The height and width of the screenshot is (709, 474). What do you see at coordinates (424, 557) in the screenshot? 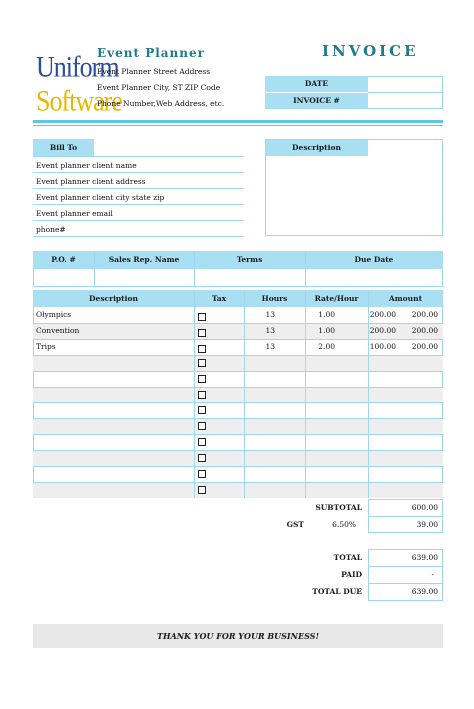
I see `total-value: 639.00` at bounding box center [424, 557].